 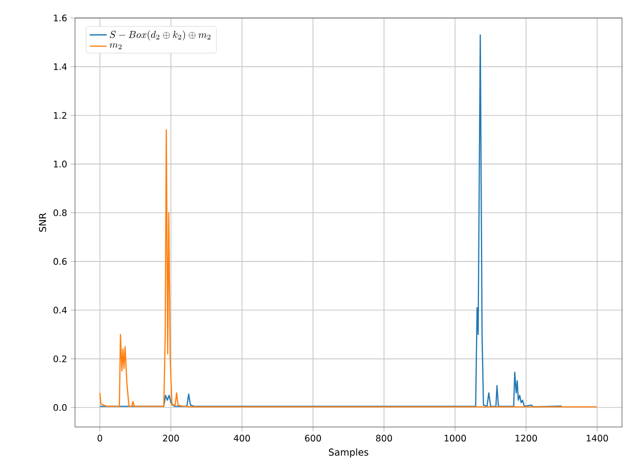 I want to click on x-tick-label: 600, so click(x=313, y=438).